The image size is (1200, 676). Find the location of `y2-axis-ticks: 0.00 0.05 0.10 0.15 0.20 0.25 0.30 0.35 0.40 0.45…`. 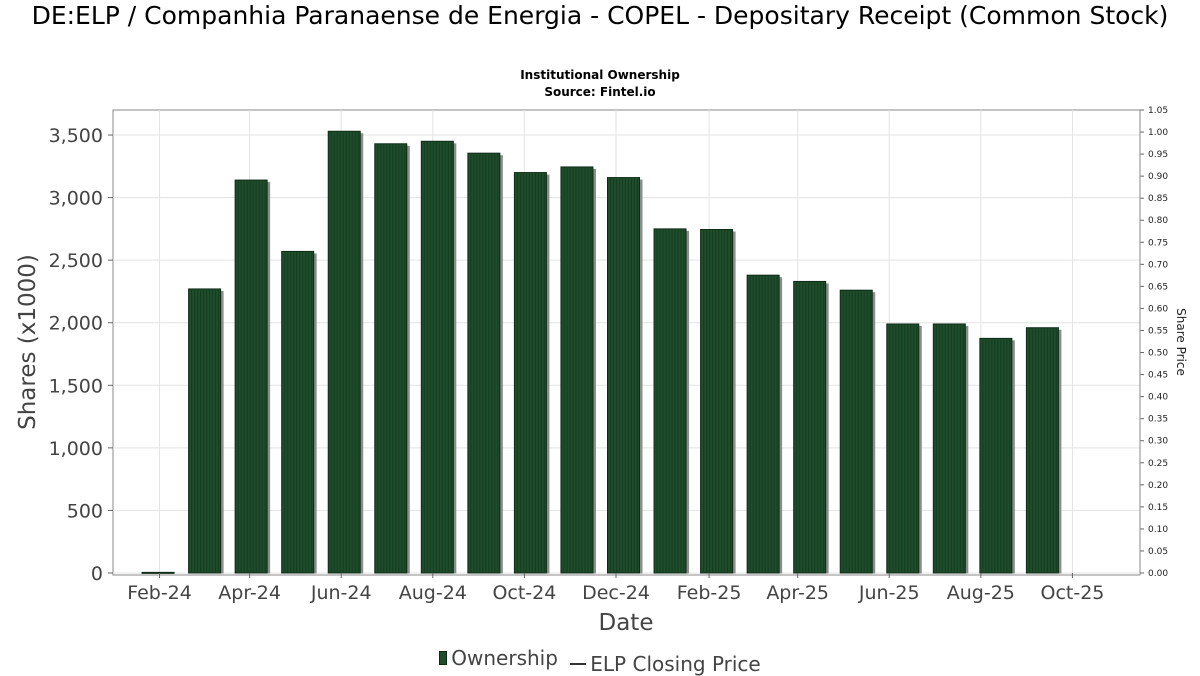

y2-axis-ticks: 0.00 0.05 0.10 0.15 0.20 0.25 0.30 0.35 0.40 0.45… is located at coordinates (1153, 342).